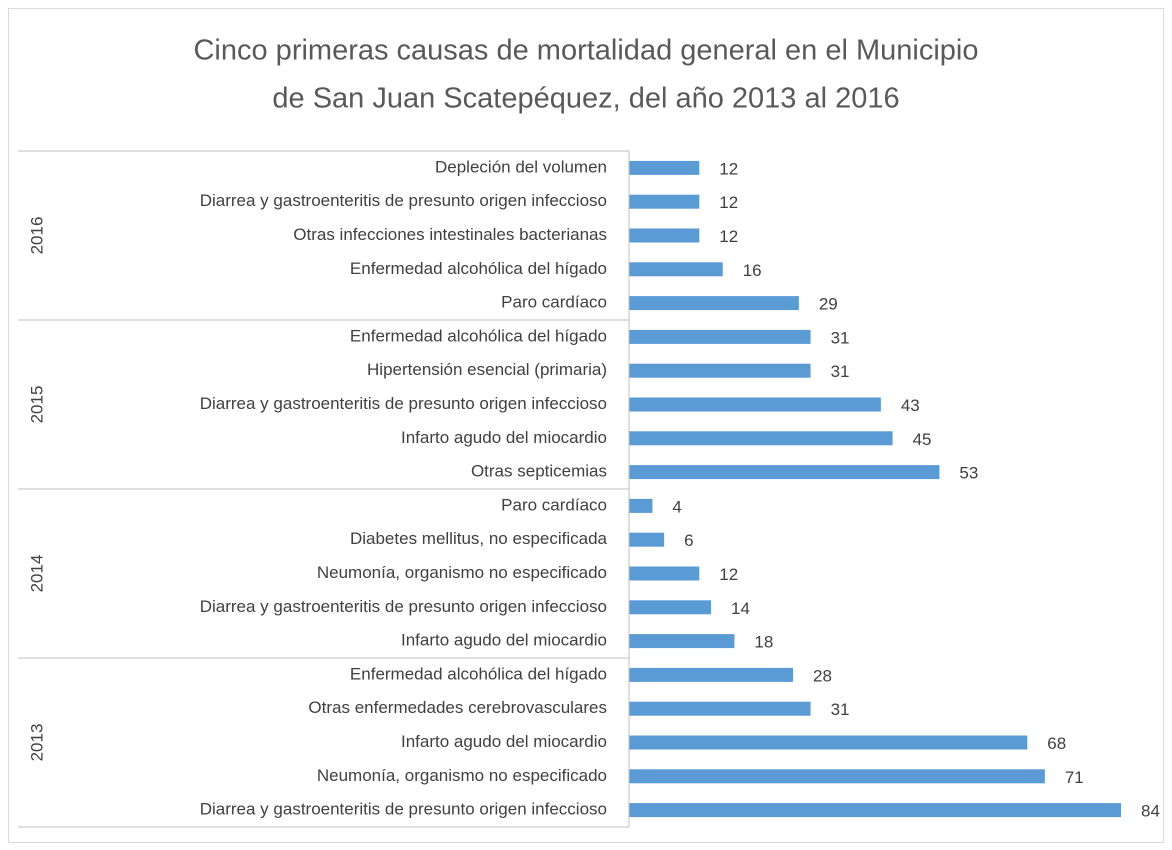  Describe the element at coordinates (822, 675) in the screenshot. I see `data-label: 28` at that location.